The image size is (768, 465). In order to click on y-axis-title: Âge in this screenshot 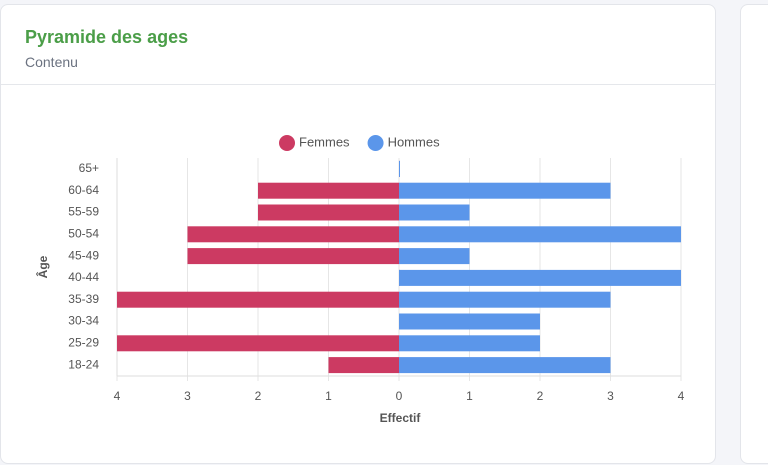, I will do `click(42, 266)`.